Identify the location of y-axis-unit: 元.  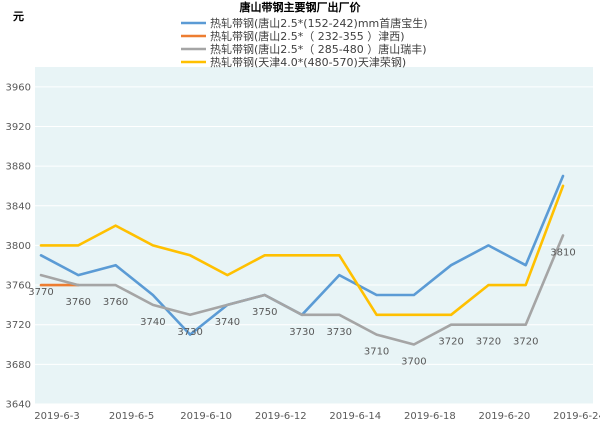
(18, 16).